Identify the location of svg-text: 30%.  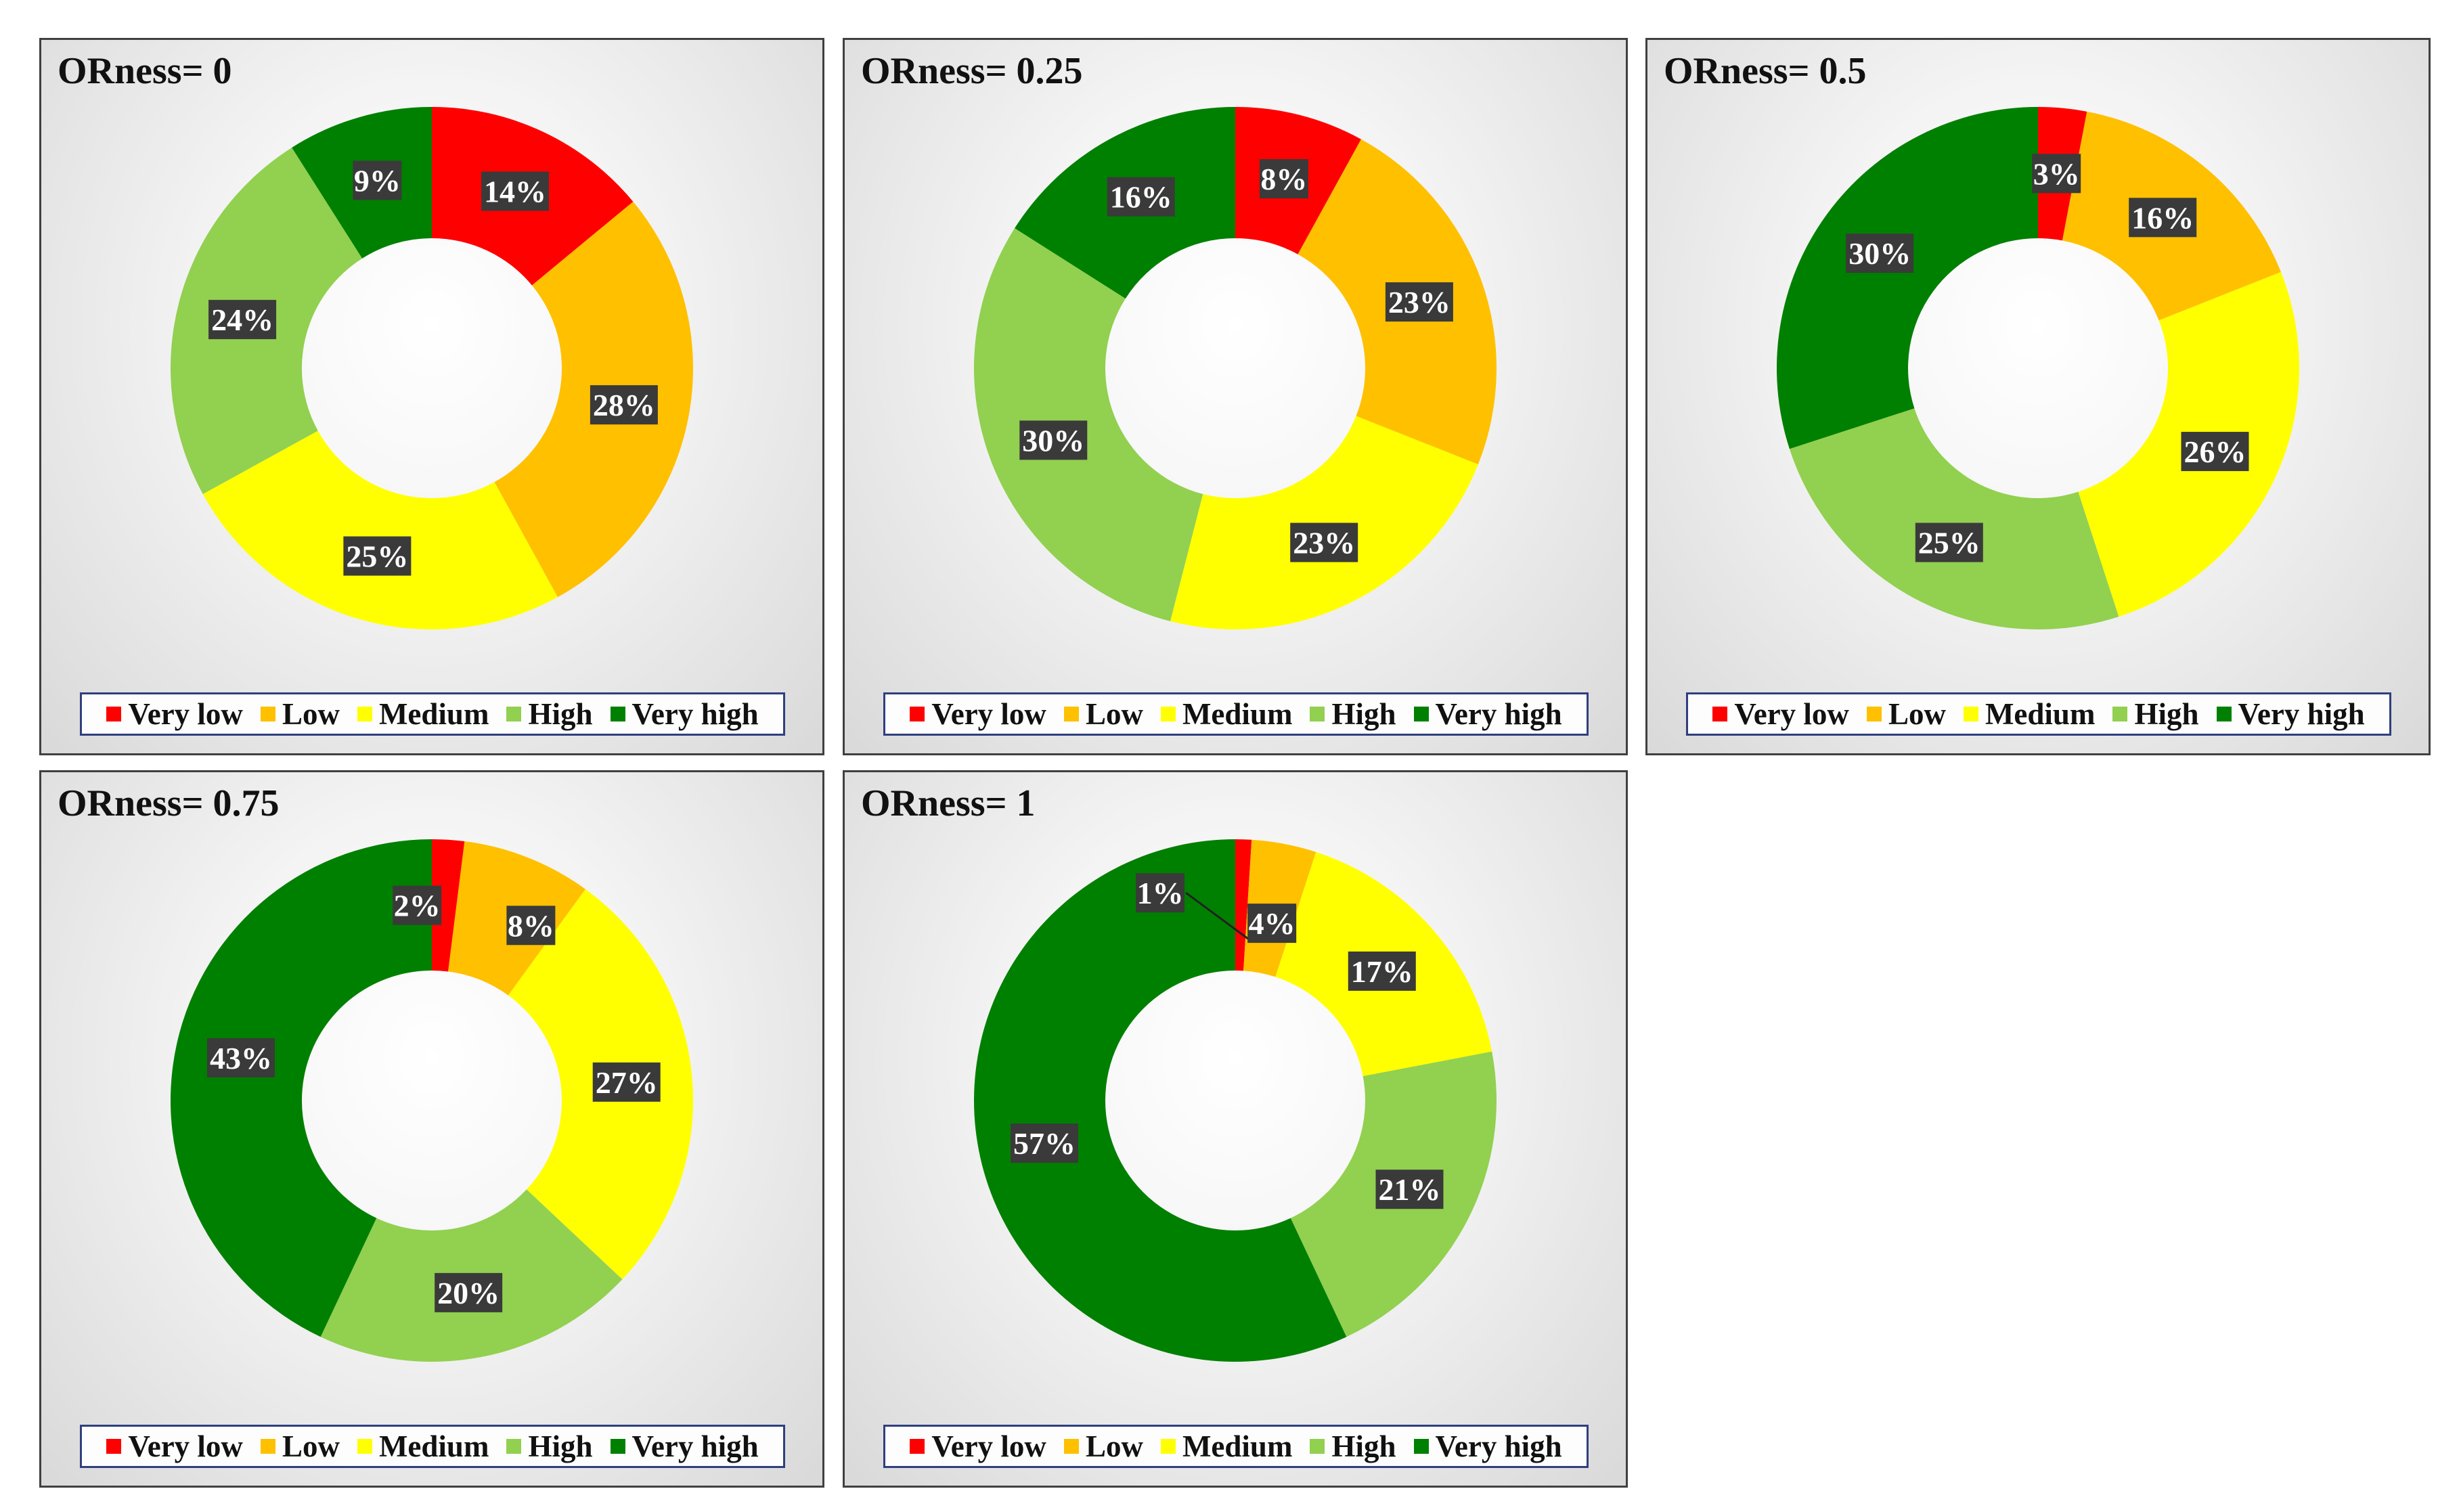
(1053, 440).